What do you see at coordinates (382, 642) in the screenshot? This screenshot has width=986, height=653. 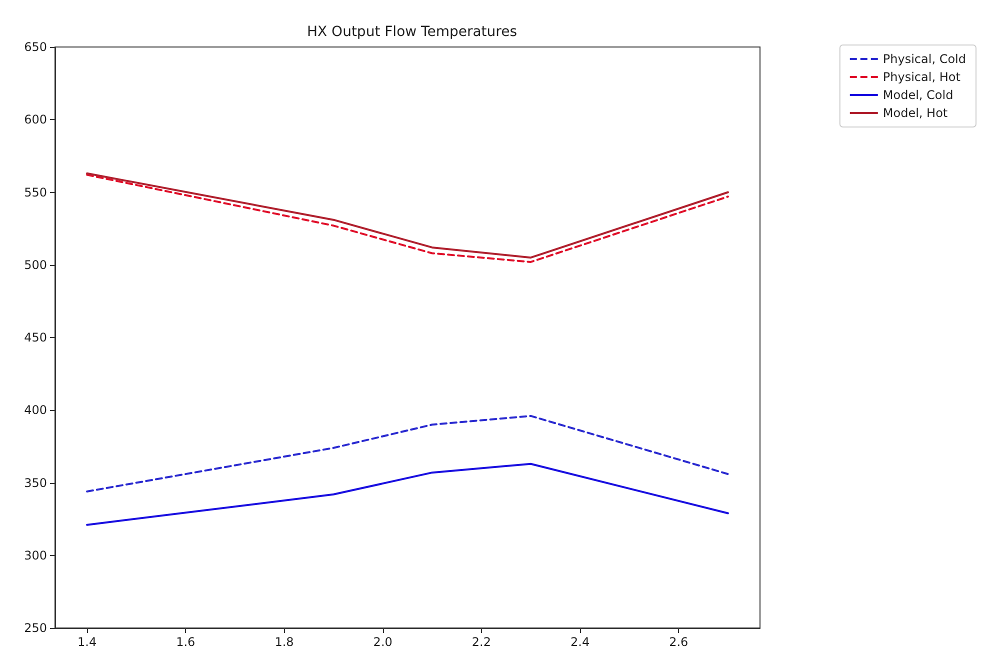 I see `x-tick-label: 2.0` at bounding box center [382, 642].